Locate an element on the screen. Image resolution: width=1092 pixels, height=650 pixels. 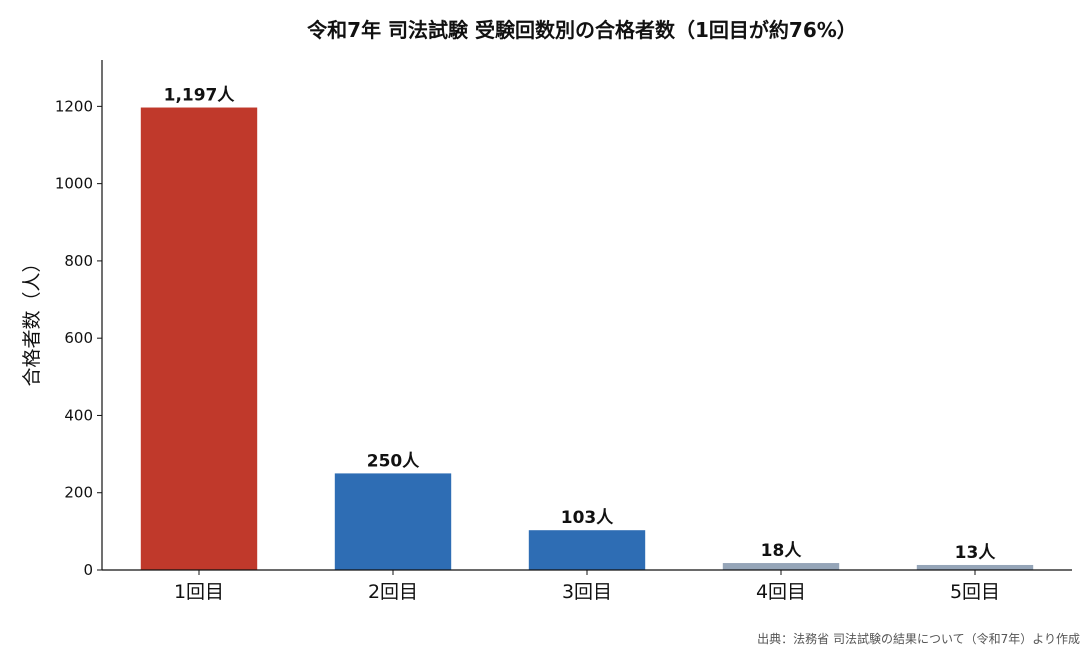
source-note: 出典：法務省 司法試験の結果について（令和7年）より作成 is located at coordinates (918, 638).